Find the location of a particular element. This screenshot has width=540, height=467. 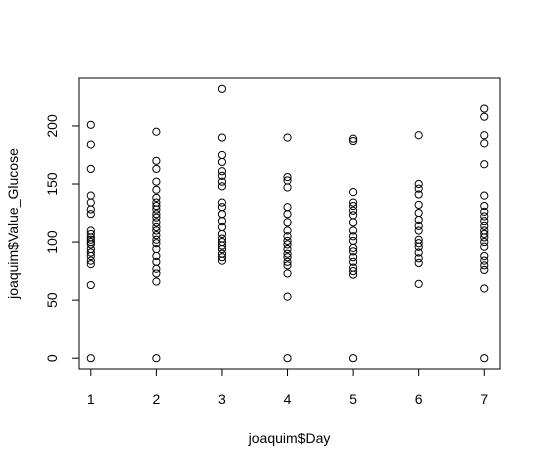

y-tick-label: 50 is located at coordinates (52, 300).